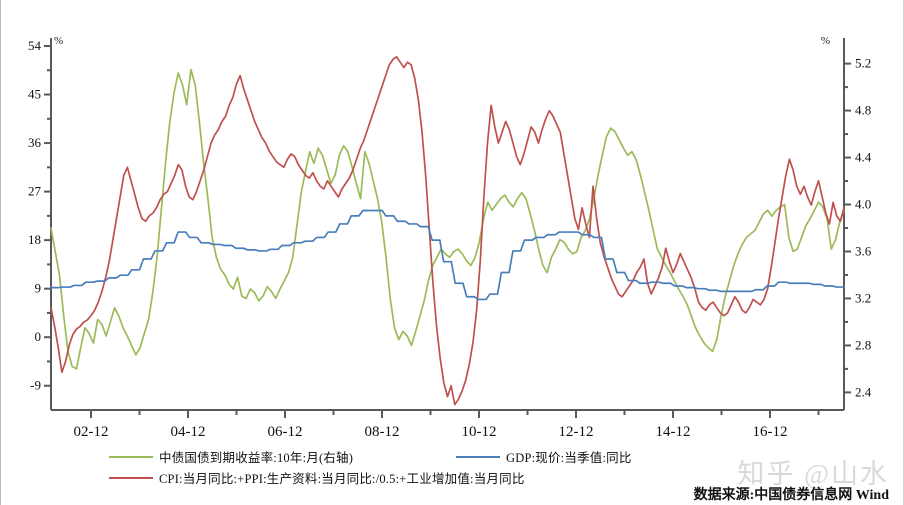 The width and height of the screenshot is (904, 505). What do you see at coordinates (863, 157) in the screenshot?
I see `right-tick-label: 4.4` at bounding box center [863, 157].